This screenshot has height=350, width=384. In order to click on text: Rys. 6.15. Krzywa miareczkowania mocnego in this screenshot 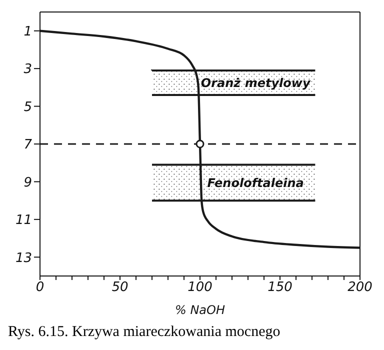, I will do `click(145, 332)`.